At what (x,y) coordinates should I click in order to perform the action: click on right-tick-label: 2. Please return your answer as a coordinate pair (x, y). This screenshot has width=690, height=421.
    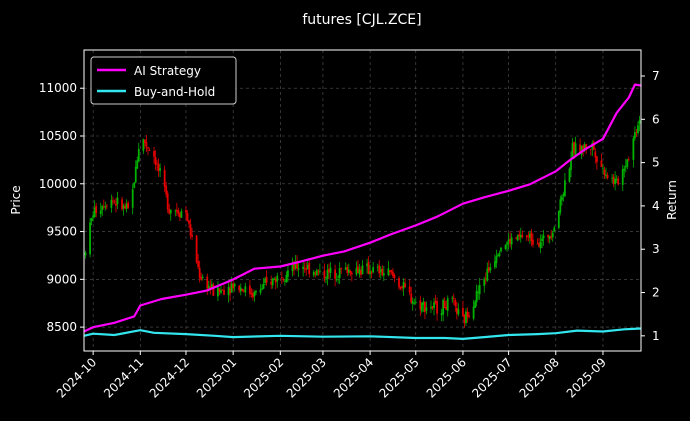
    Looking at the image, I should click on (656, 293).